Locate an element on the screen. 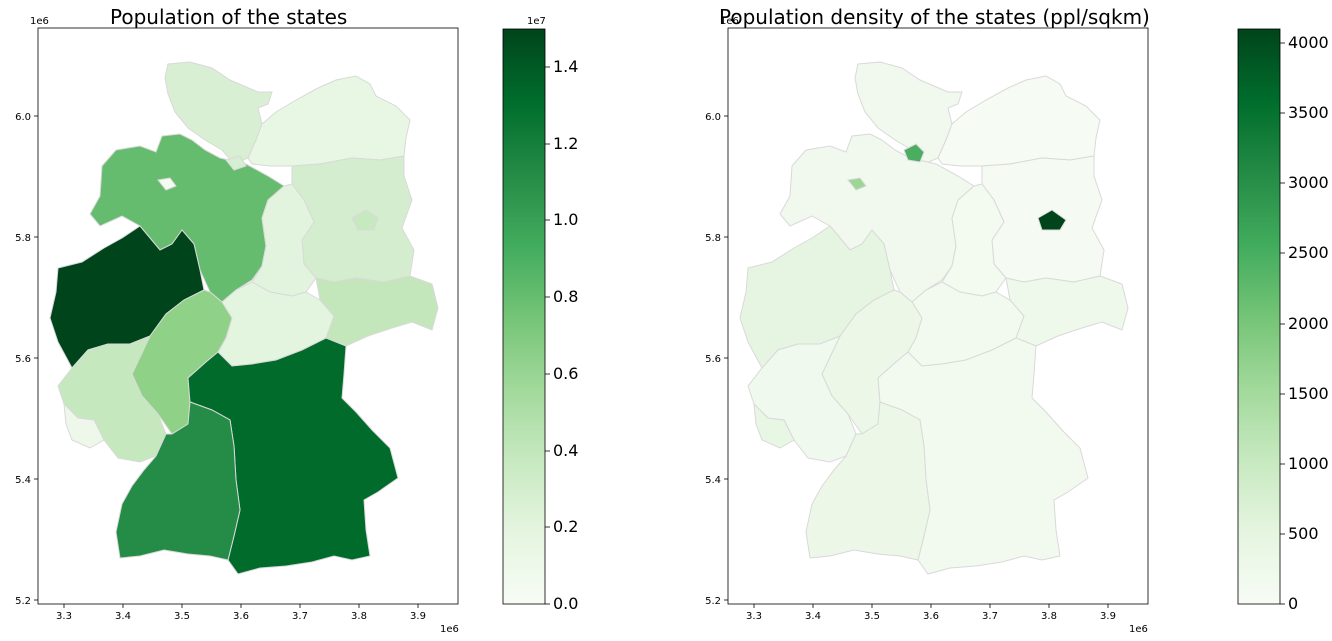 This screenshot has width=1332, height=641. colorbar-tick-label: 1500 is located at coordinates (1308, 393).